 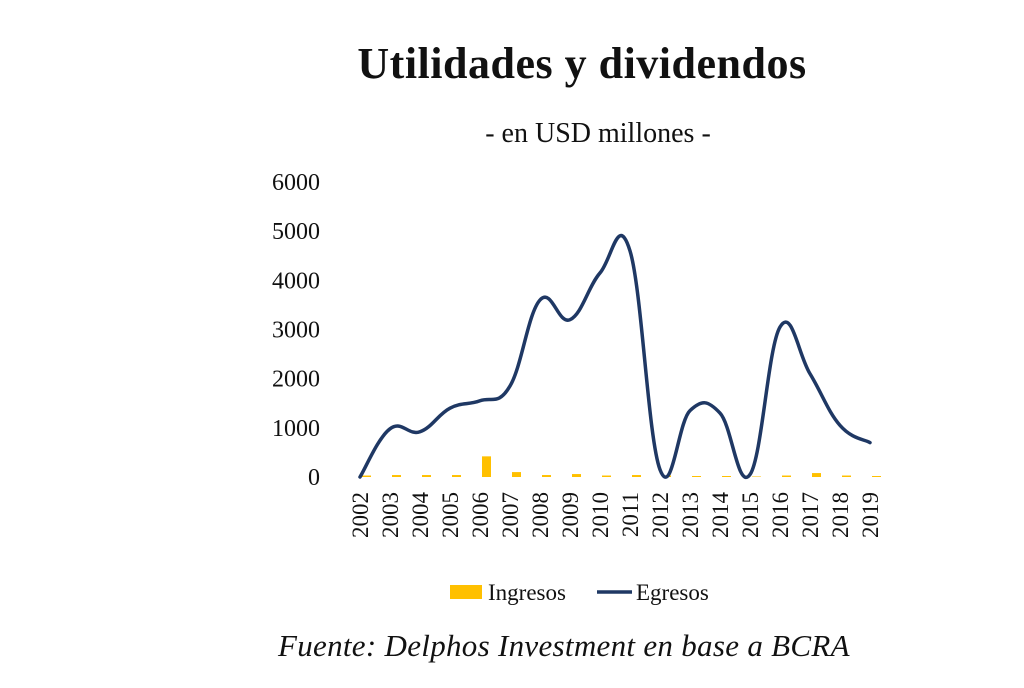 I want to click on y-axis: 6000 5000 4000 3000 2000 1000 0, so click(x=296, y=330).